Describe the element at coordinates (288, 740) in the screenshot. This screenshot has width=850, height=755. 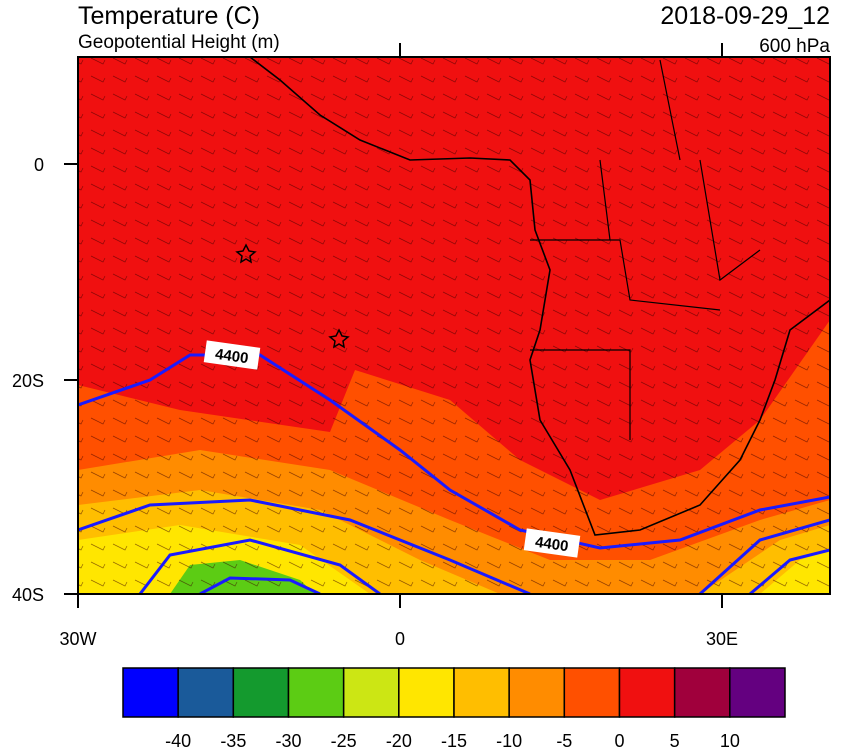
I see `colorbar-label: -30` at that location.